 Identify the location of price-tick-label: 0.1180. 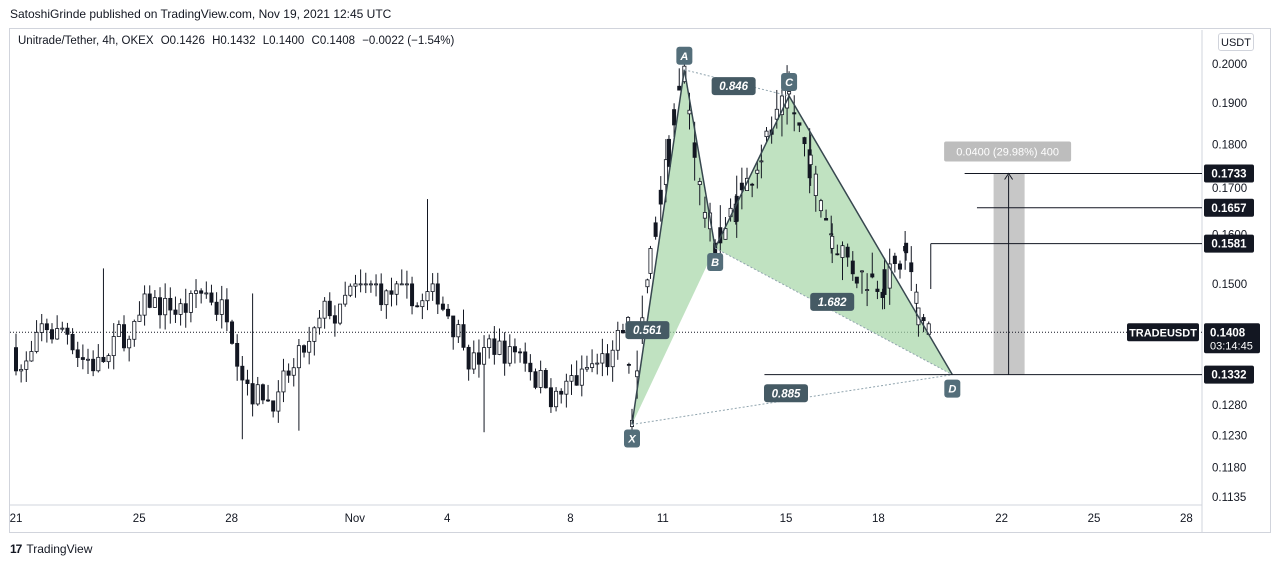
(1229, 468).